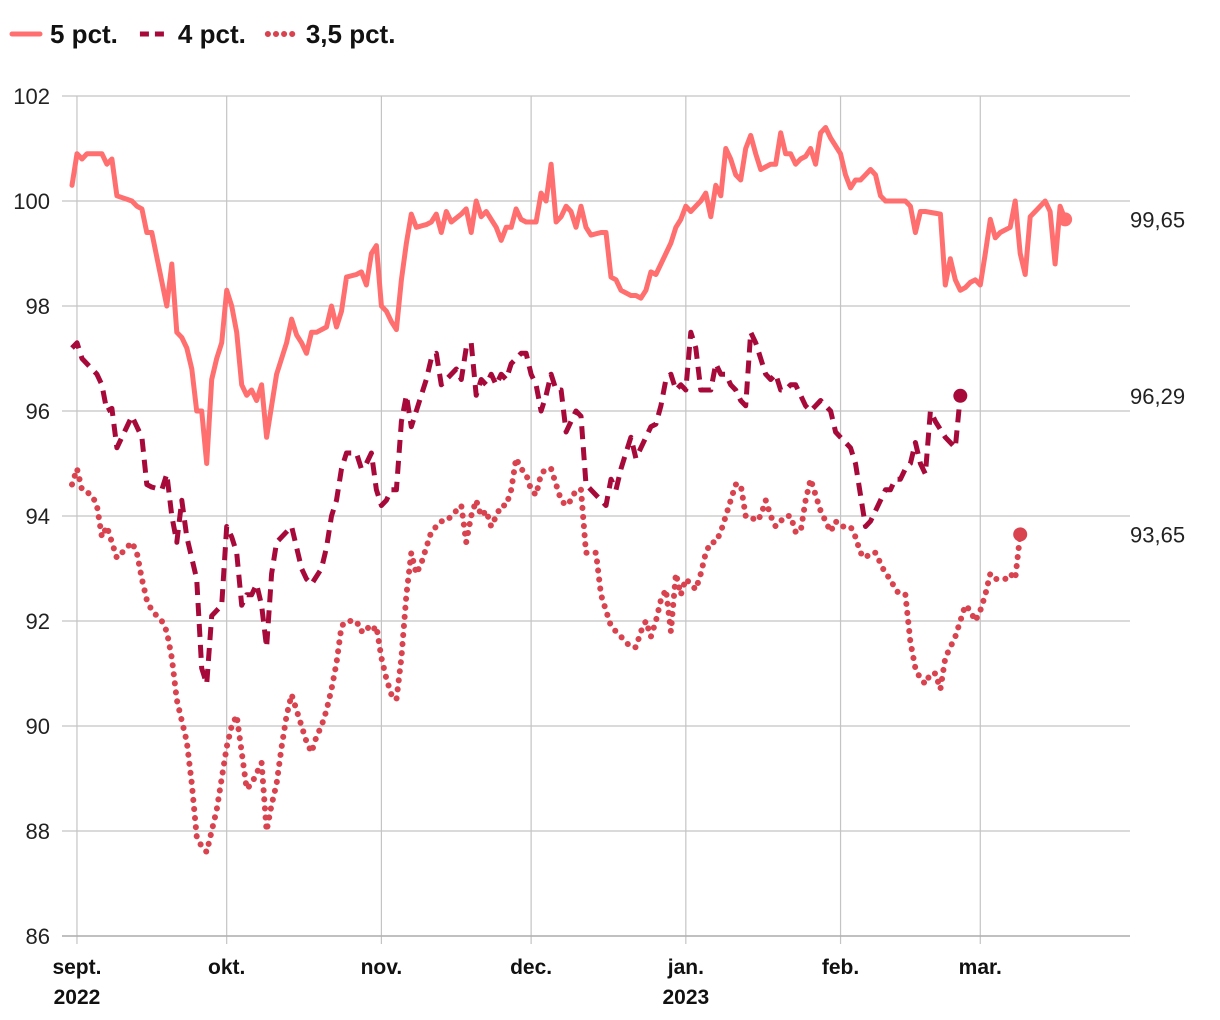  I want to click on y-tick-label: 98, so click(38, 306).